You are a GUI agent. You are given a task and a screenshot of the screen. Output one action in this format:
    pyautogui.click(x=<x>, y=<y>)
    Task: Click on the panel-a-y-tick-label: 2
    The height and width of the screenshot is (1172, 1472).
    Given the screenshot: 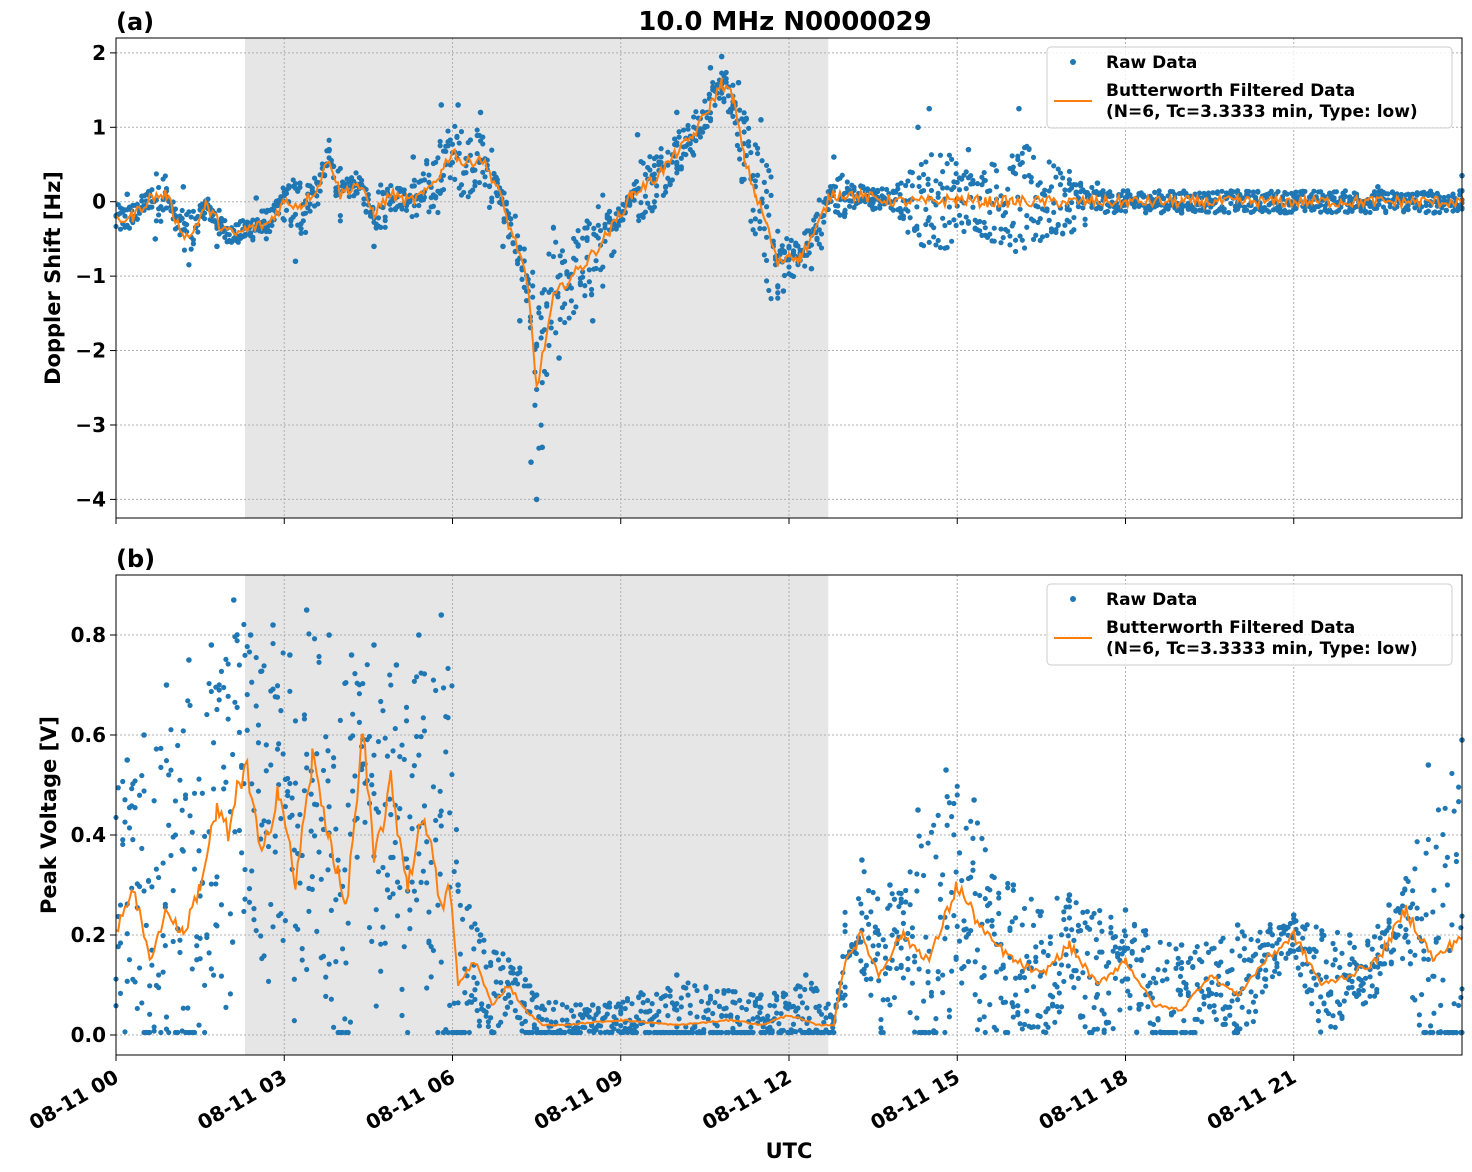 What is the action you would take?
    pyautogui.click(x=99, y=53)
    